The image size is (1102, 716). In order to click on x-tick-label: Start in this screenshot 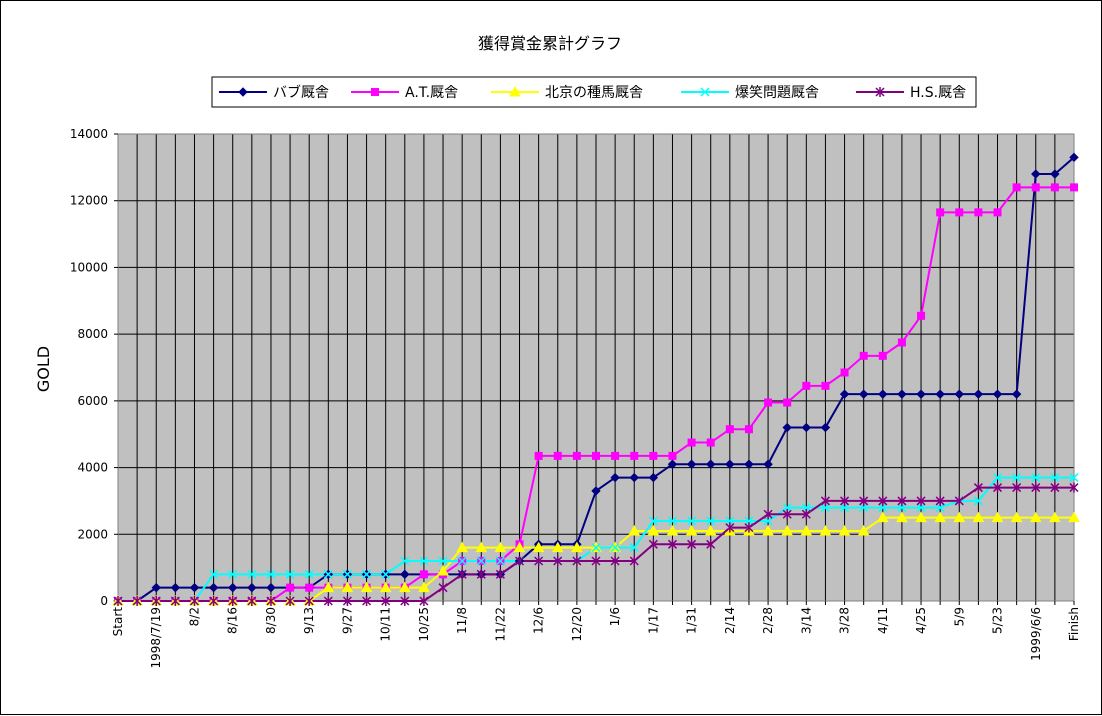, I will do `click(118, 622)`.